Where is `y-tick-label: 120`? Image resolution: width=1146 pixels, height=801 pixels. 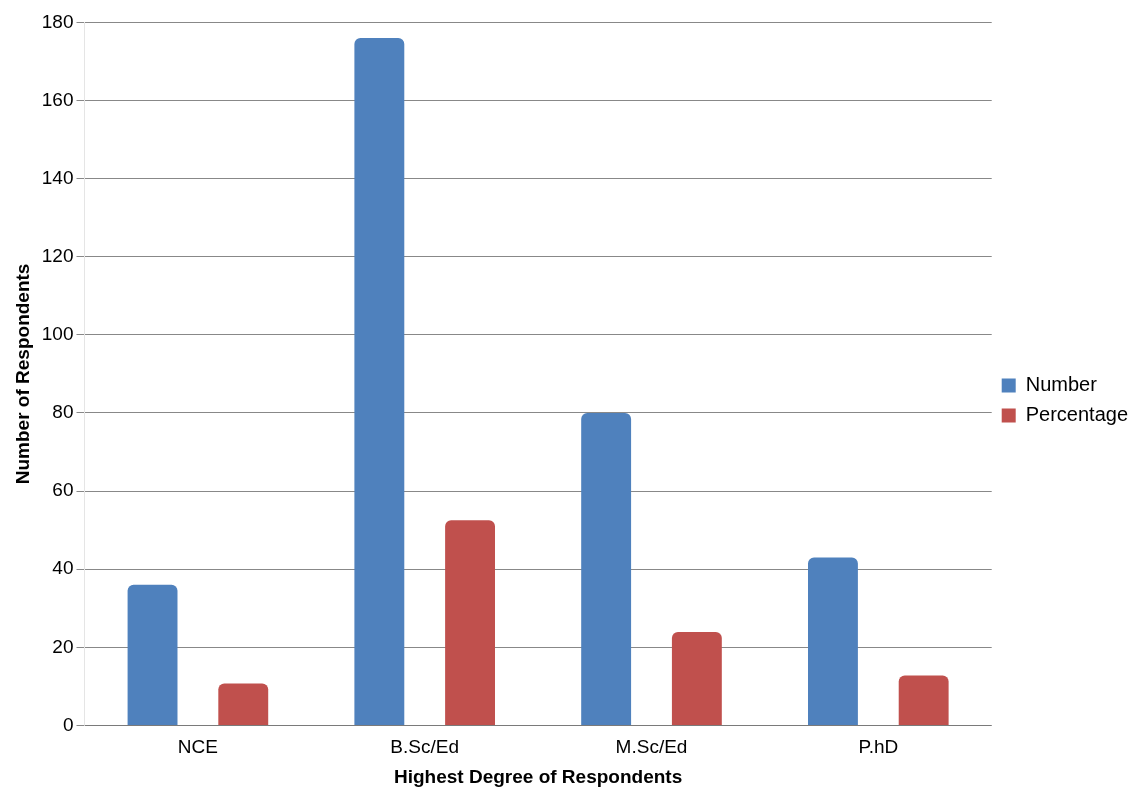
y-tick-label: 120 is located at coordinates (57, 255).